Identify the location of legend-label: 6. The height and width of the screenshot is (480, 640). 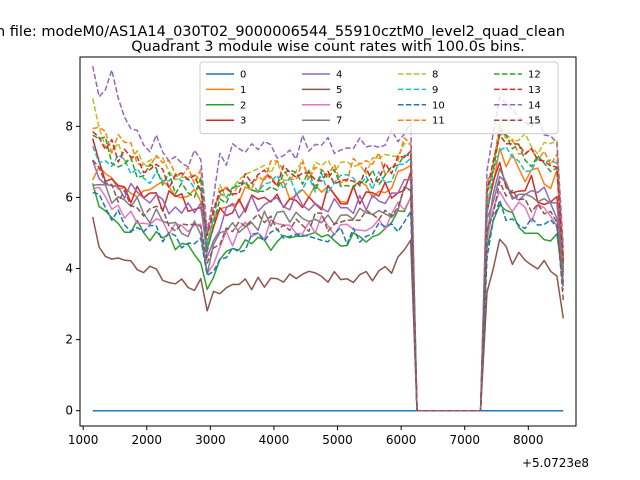
(339, 105).